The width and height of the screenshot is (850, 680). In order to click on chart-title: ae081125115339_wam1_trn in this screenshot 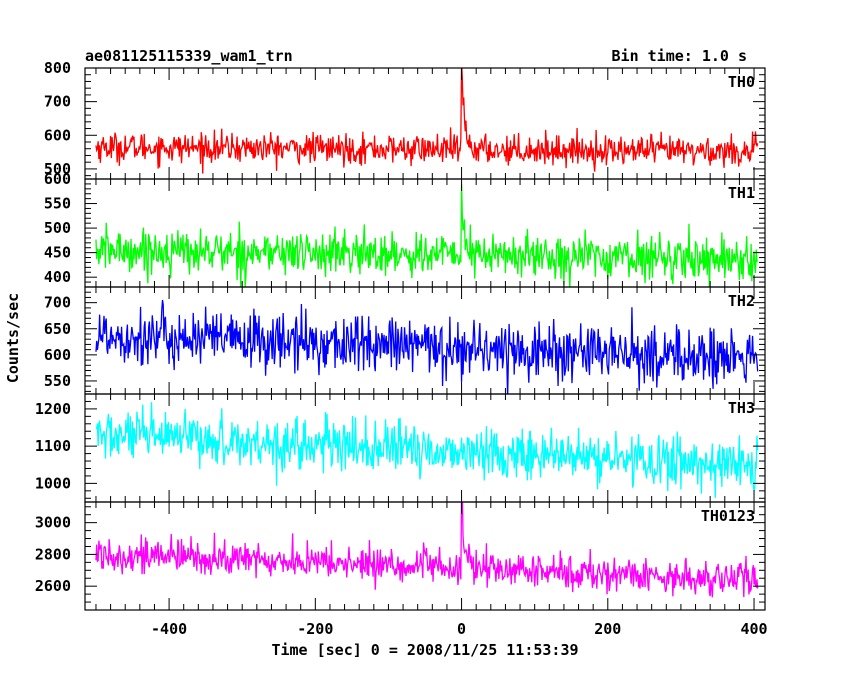, I will do `click(189, 56)`.